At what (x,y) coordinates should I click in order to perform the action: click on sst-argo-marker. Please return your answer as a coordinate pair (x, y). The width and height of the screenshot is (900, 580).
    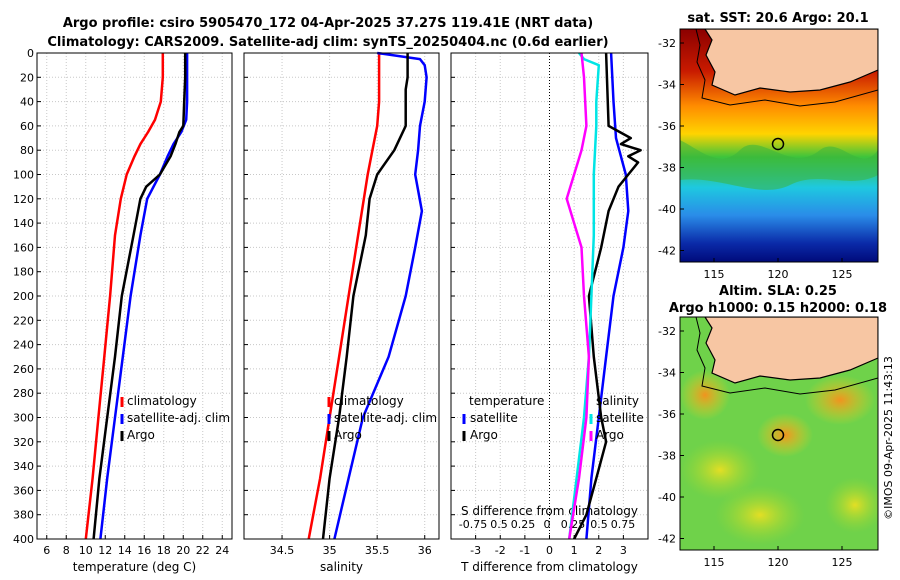
    Looking at the image, I should click on (778, 144).